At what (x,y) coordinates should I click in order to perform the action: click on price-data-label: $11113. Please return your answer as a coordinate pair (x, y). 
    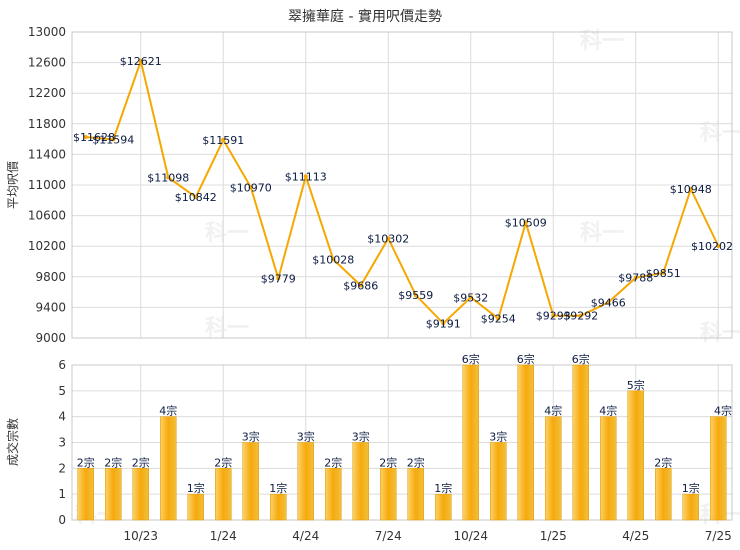
    Looking at the image, I should click on (306, 176).